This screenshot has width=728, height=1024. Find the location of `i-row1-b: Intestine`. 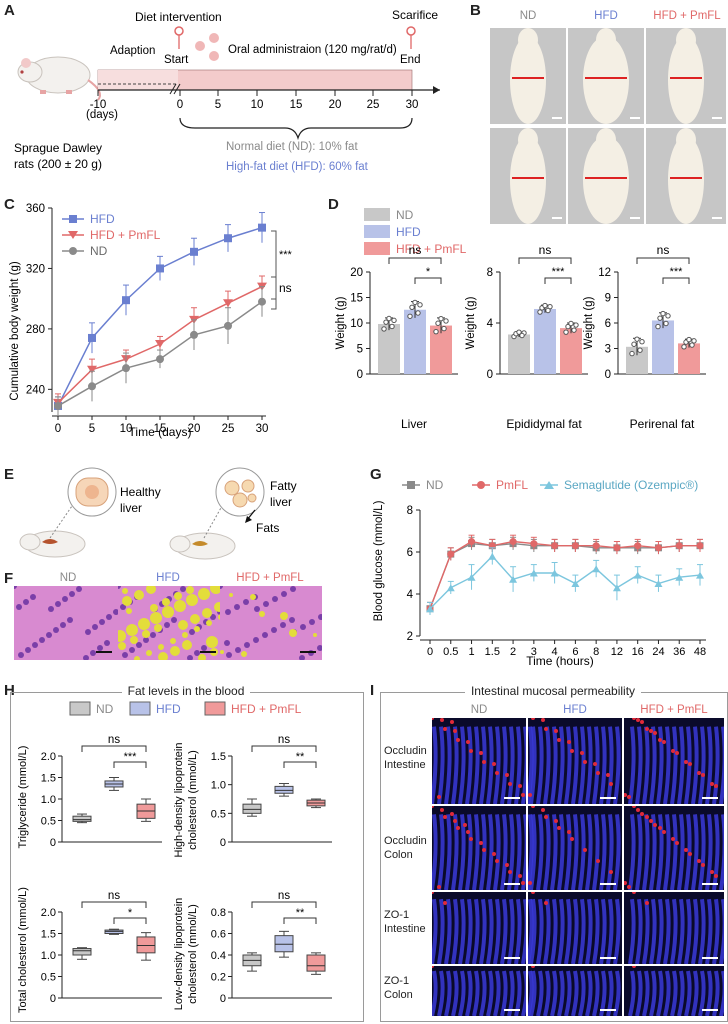

i-row1-b: Intestine is located at coordinates (405, 765).